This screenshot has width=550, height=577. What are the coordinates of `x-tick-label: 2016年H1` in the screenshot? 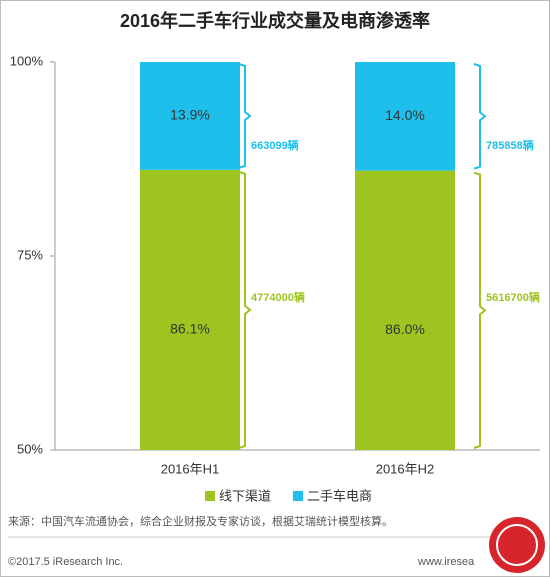 It's located at (190, 468).